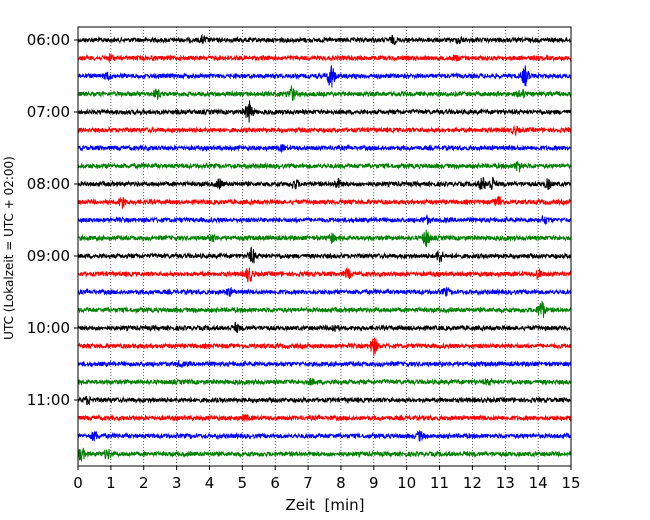  What do you see at coordinates (48, 112) in the screenshot?
I see `y-tick-label: 07:00` at bounding box center [48, 112].